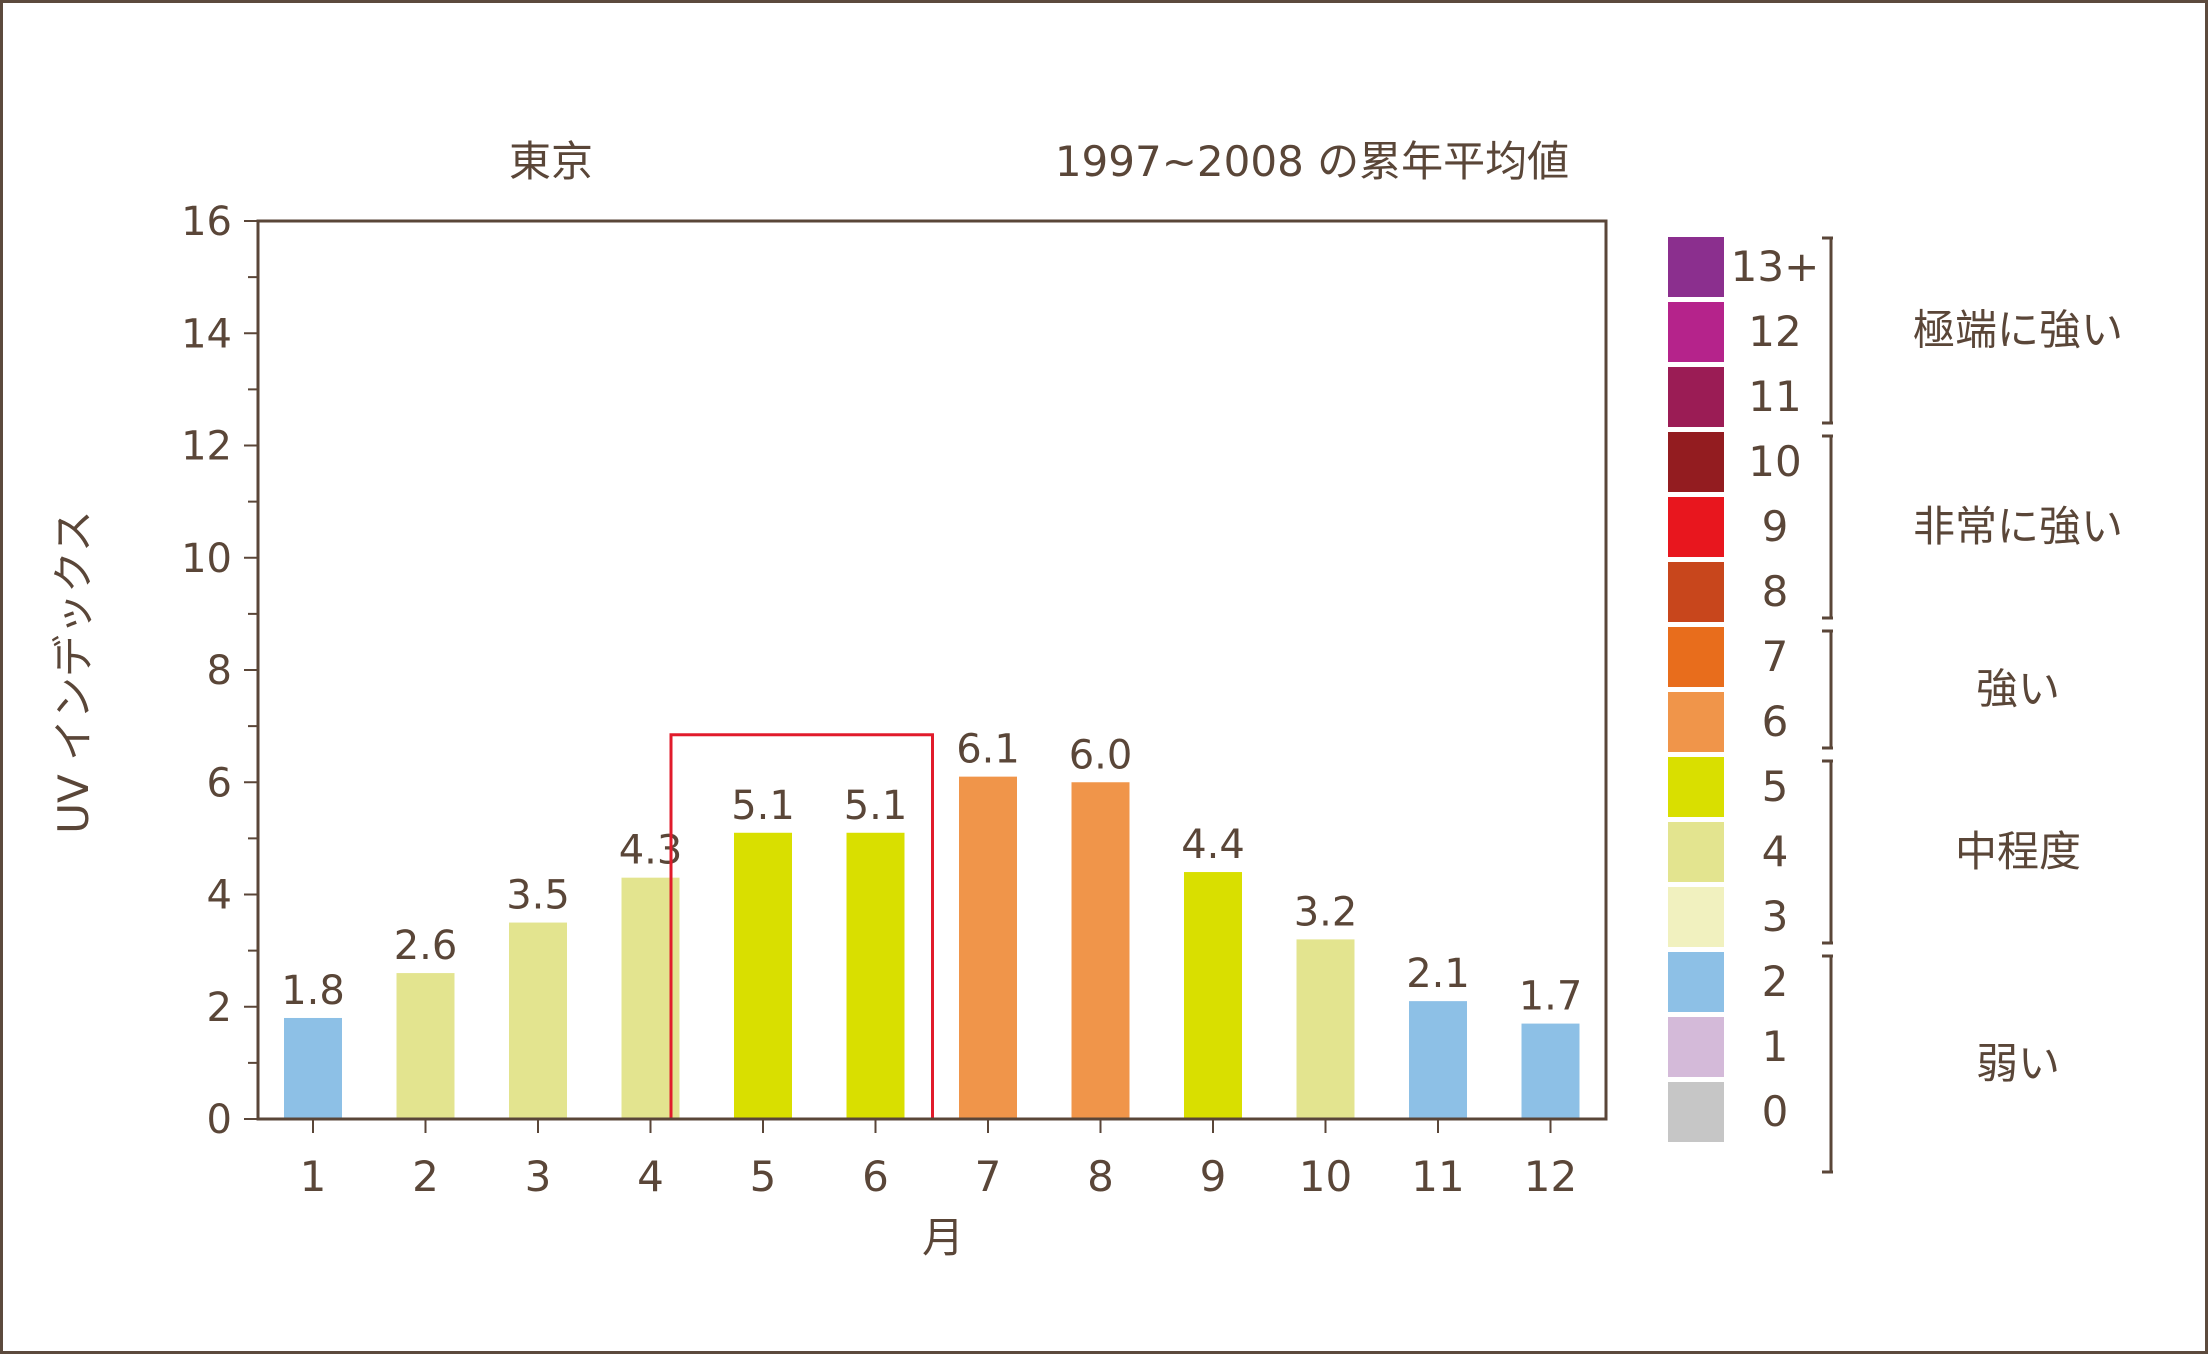 The width and height of the screenshot is (2208, 1354). Describe the element at coordinates (1774, 331) in the screenshot. I see `legend-scale-label: 12` at that location.